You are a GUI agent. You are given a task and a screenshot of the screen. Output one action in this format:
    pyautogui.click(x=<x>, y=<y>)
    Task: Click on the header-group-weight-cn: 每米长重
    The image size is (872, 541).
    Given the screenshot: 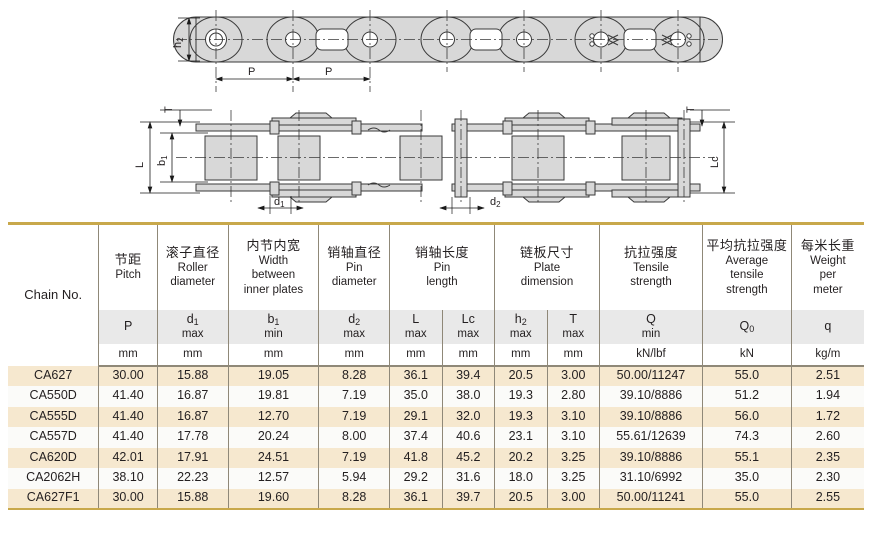 What is the action you would take?
    pyautogui.click(x=827, y=245)
    